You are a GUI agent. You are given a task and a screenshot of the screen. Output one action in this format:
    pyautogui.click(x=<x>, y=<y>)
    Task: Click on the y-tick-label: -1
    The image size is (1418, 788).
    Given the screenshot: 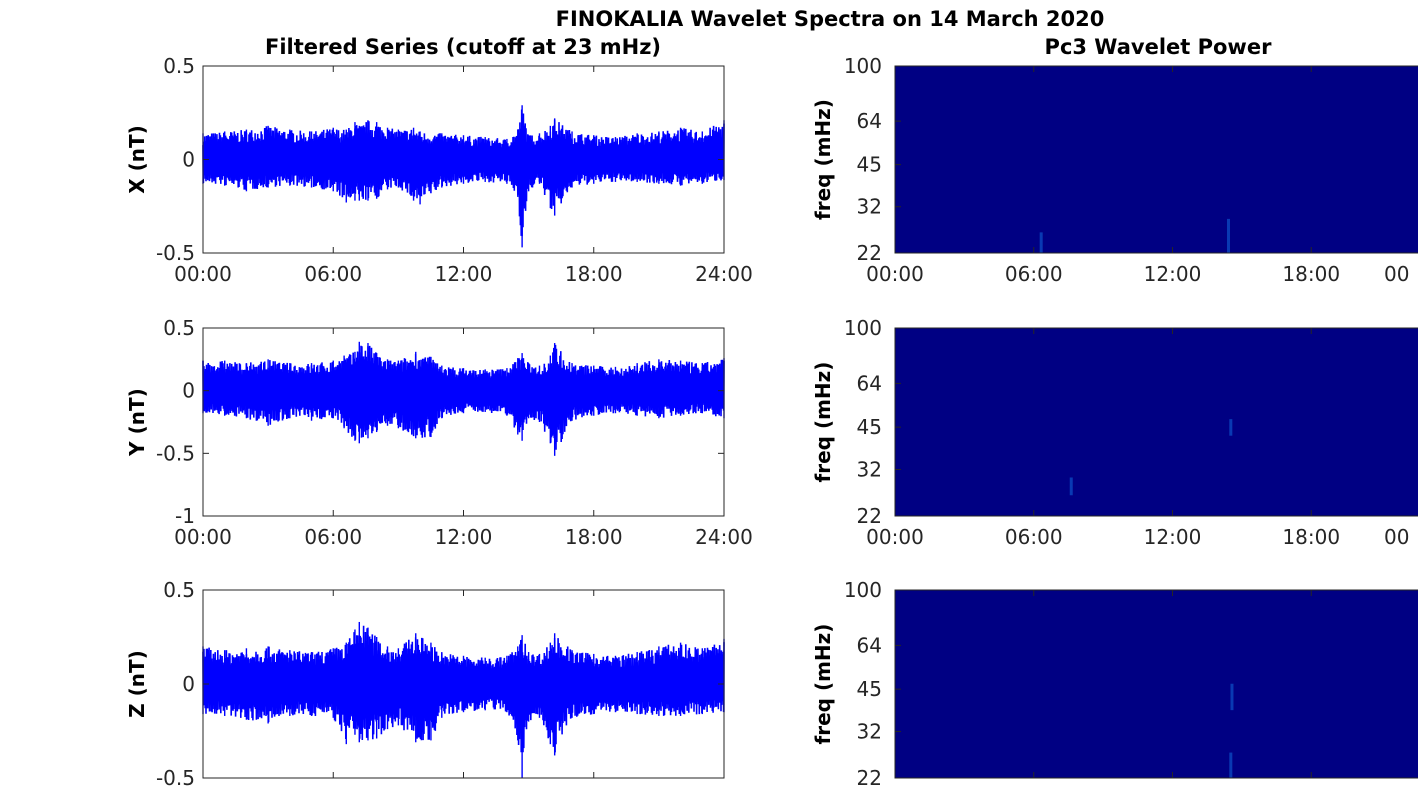 What is the action you would take?
    pyautogui.click(x=185, y=516)
    